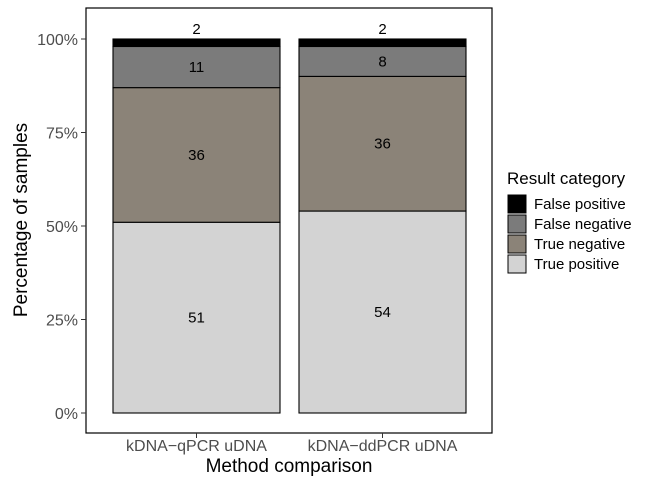 This screenshot has width=648, height=479. What do you see at coordinates (382, 61) in the screenshot?
I see `data-label-false-negative-2: 8` at bounding box center [382, 61].